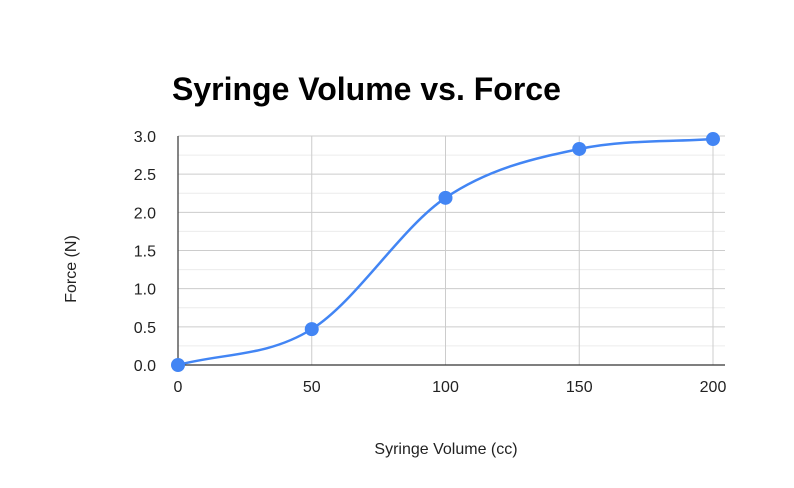 This screenshot has width=794, height=488. I want to click on y-tick-label: 0.5, so click(145, 328).